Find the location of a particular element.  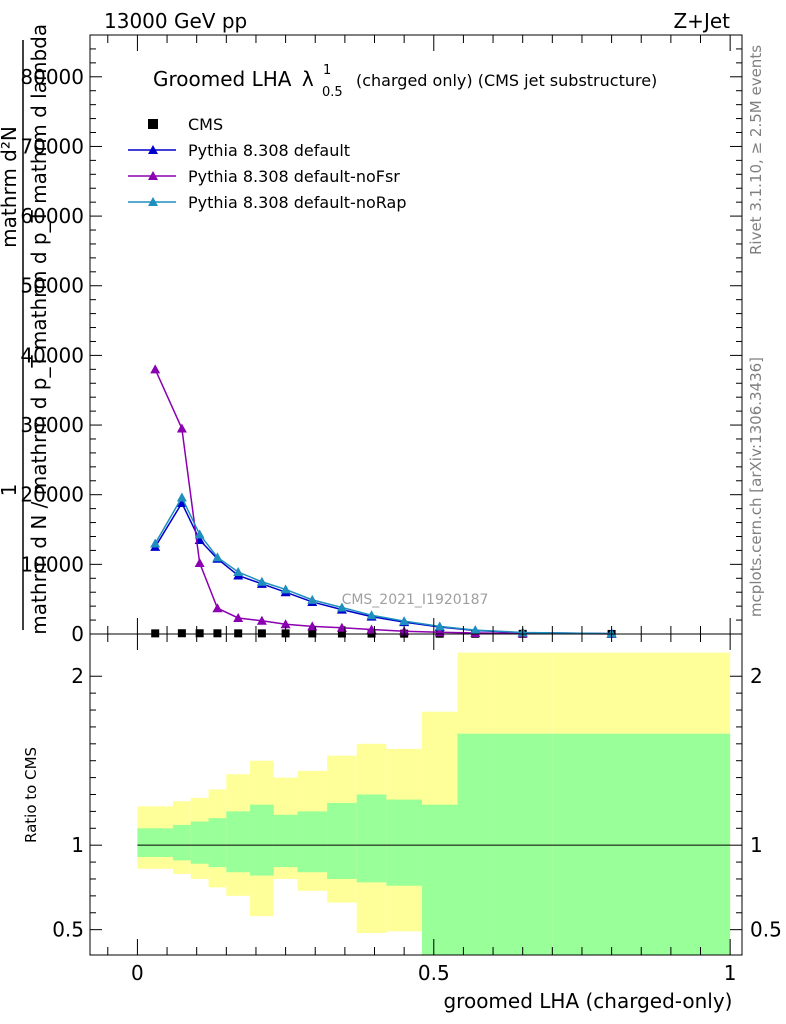

y-tick-label: 0 is located at coordinates (77, 634).